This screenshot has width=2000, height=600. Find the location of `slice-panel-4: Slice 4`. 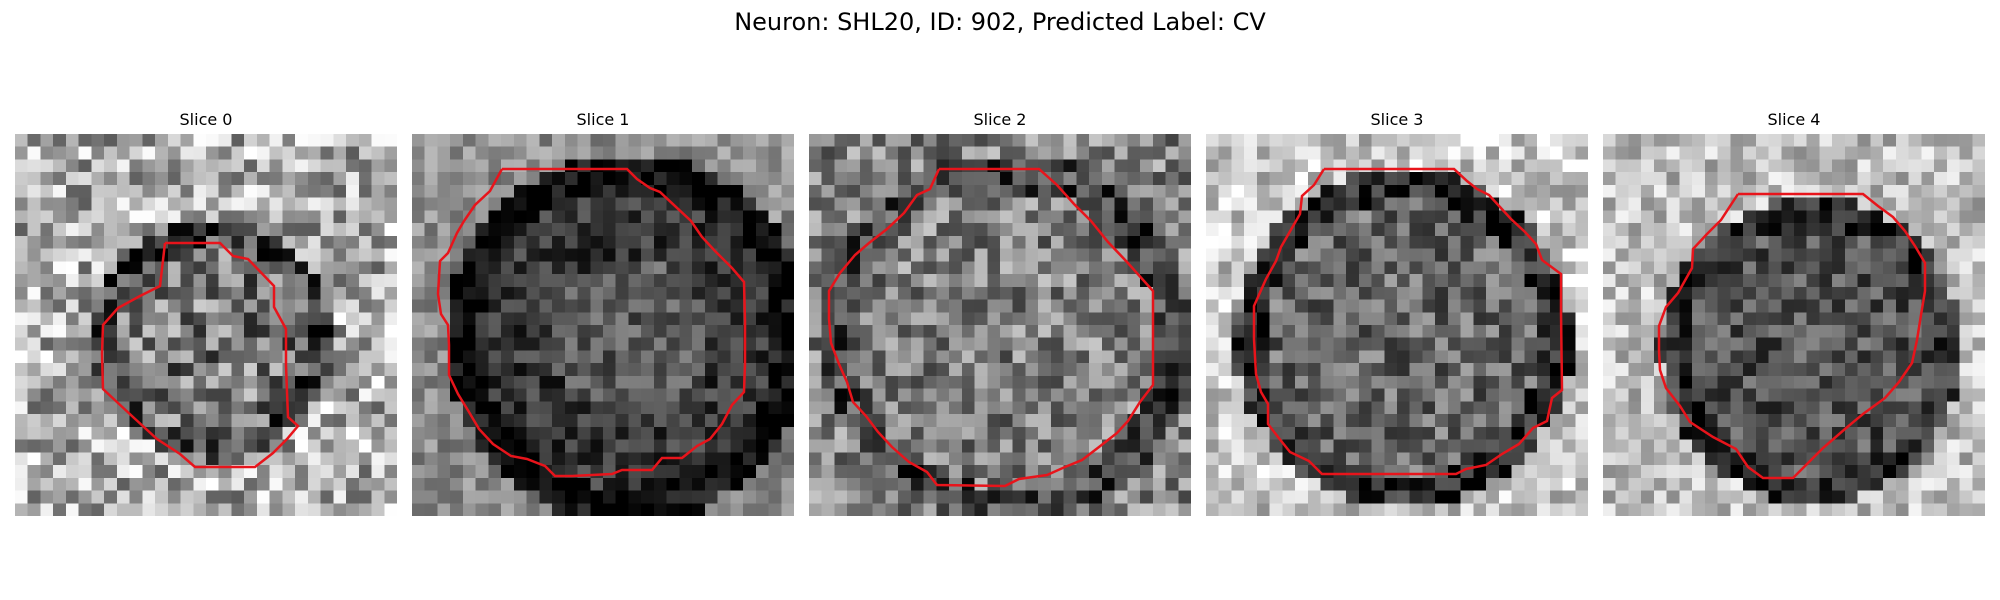

slice-panel-4: Slice 4 is located at coordinates (1794, 312).